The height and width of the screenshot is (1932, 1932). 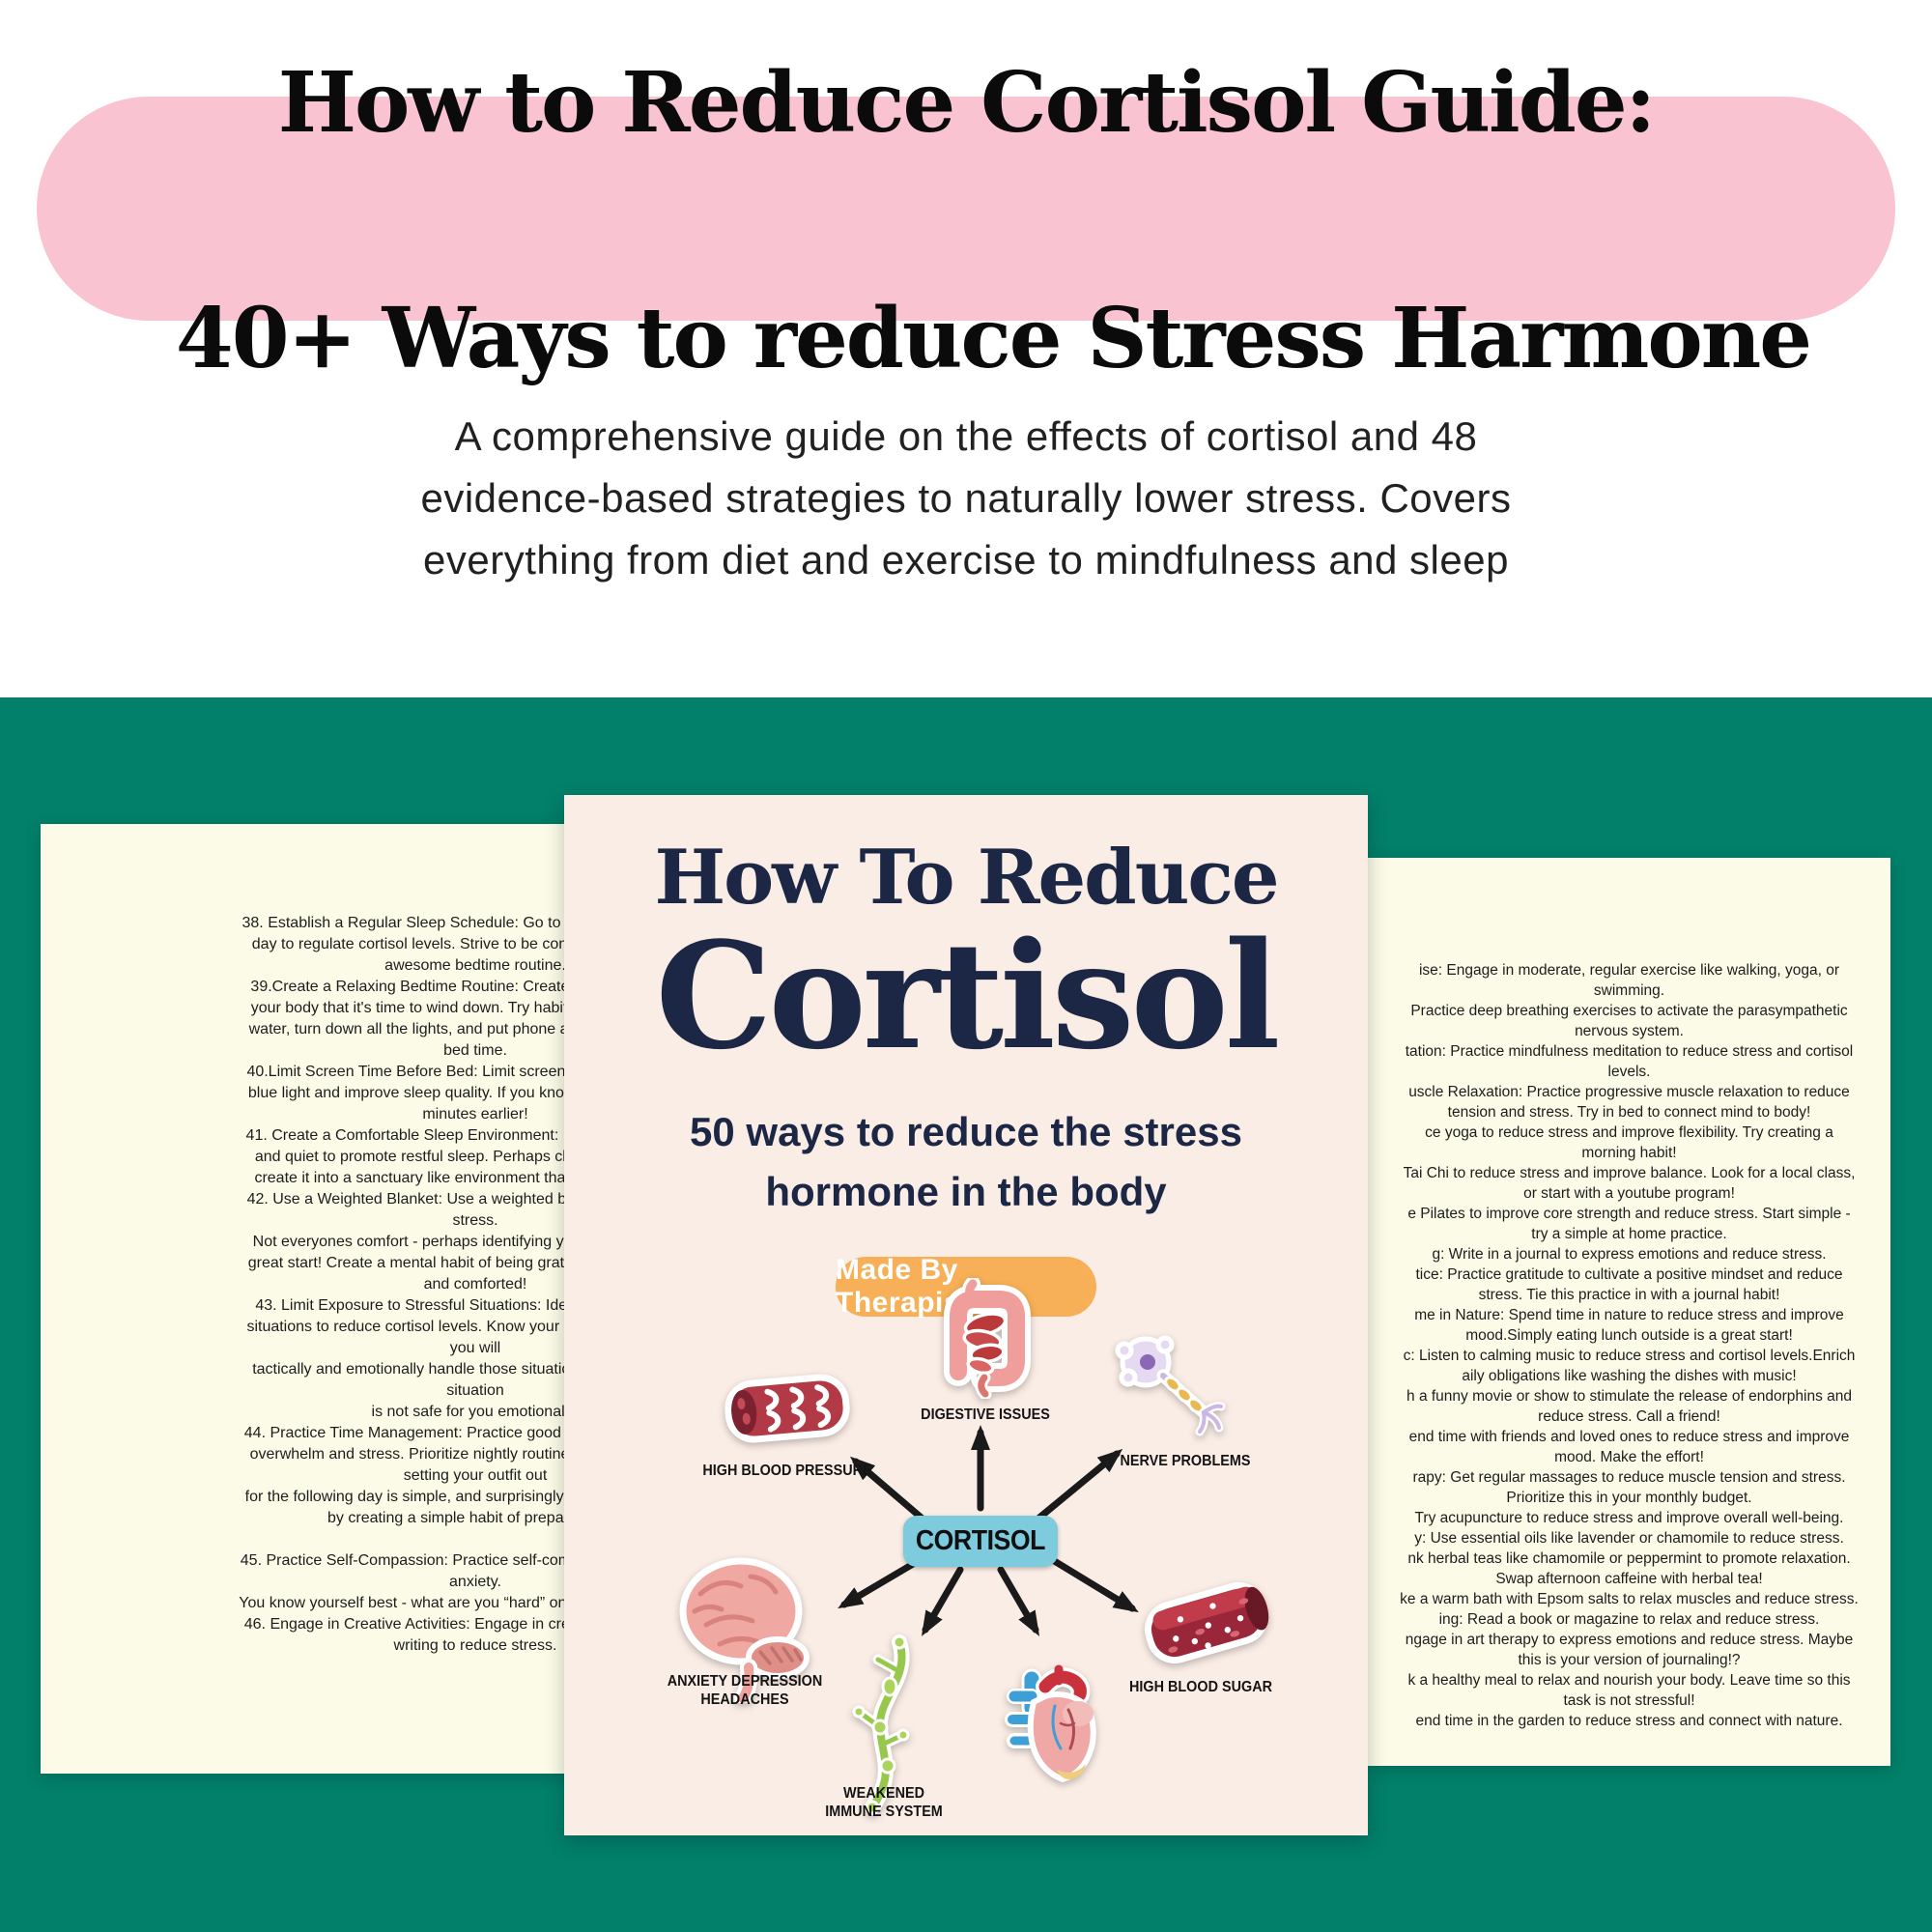 What do you see at coordinates (993, 338) in the screenshot?
I see `title-line-2: 40+ Ways to reduce Stress Harmone` at bounding box center [993, 338].